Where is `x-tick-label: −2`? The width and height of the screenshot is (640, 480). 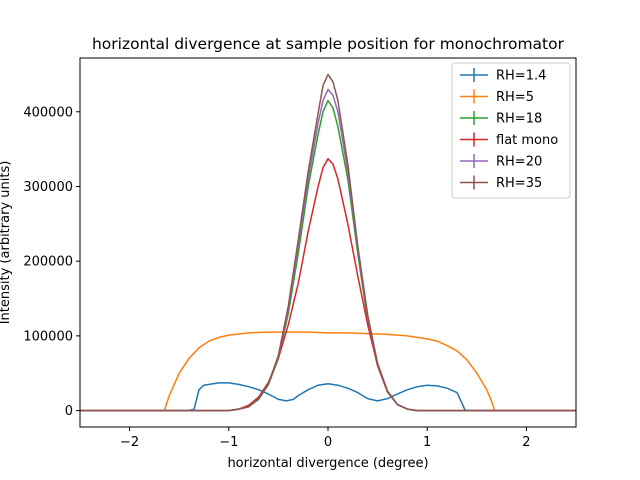
x-tick-label: −2 is located at coordinates (129, 442).